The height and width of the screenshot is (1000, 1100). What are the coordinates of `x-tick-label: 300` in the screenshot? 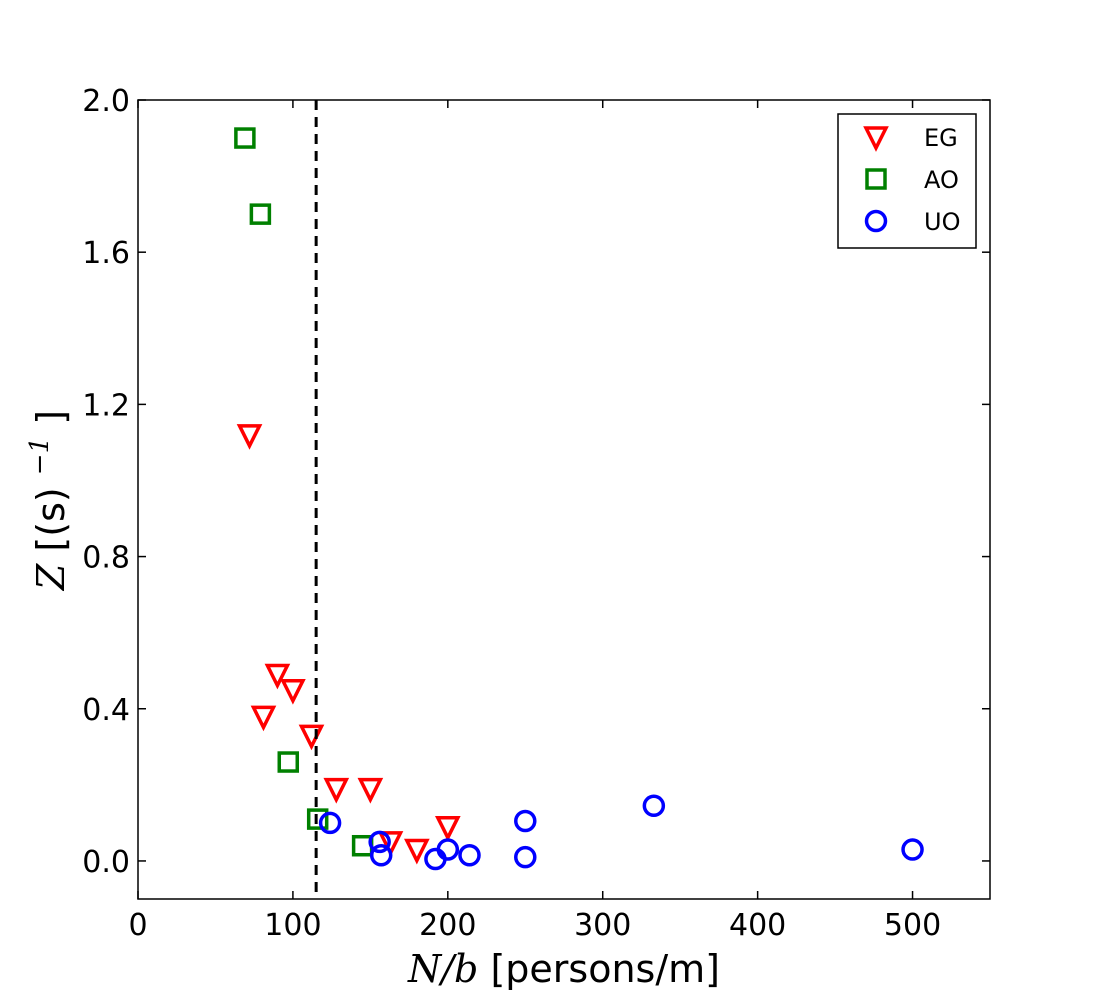 It's located at (602, 925).